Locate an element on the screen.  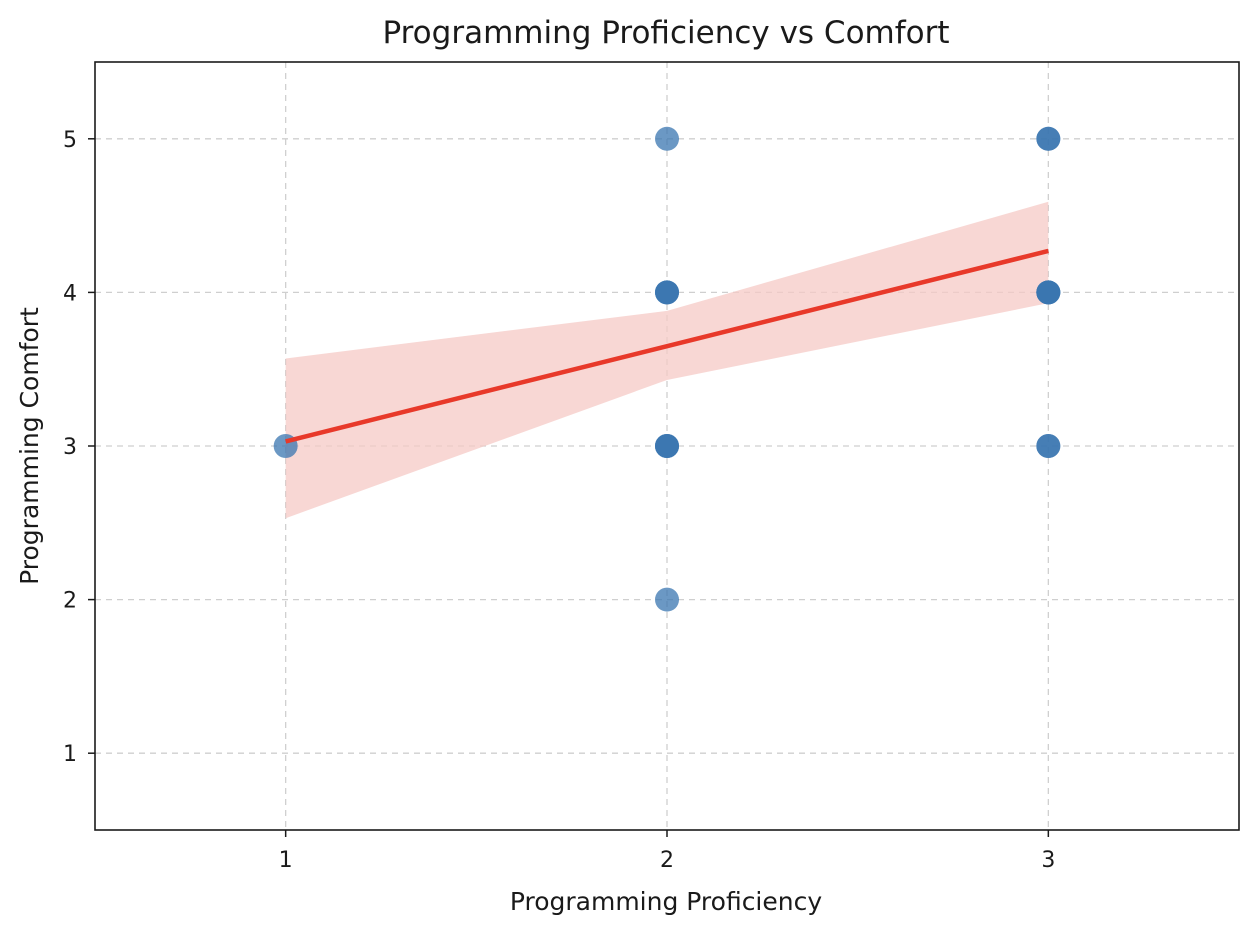
x-tick-label: 3 is located at coordinates (1048, 860).